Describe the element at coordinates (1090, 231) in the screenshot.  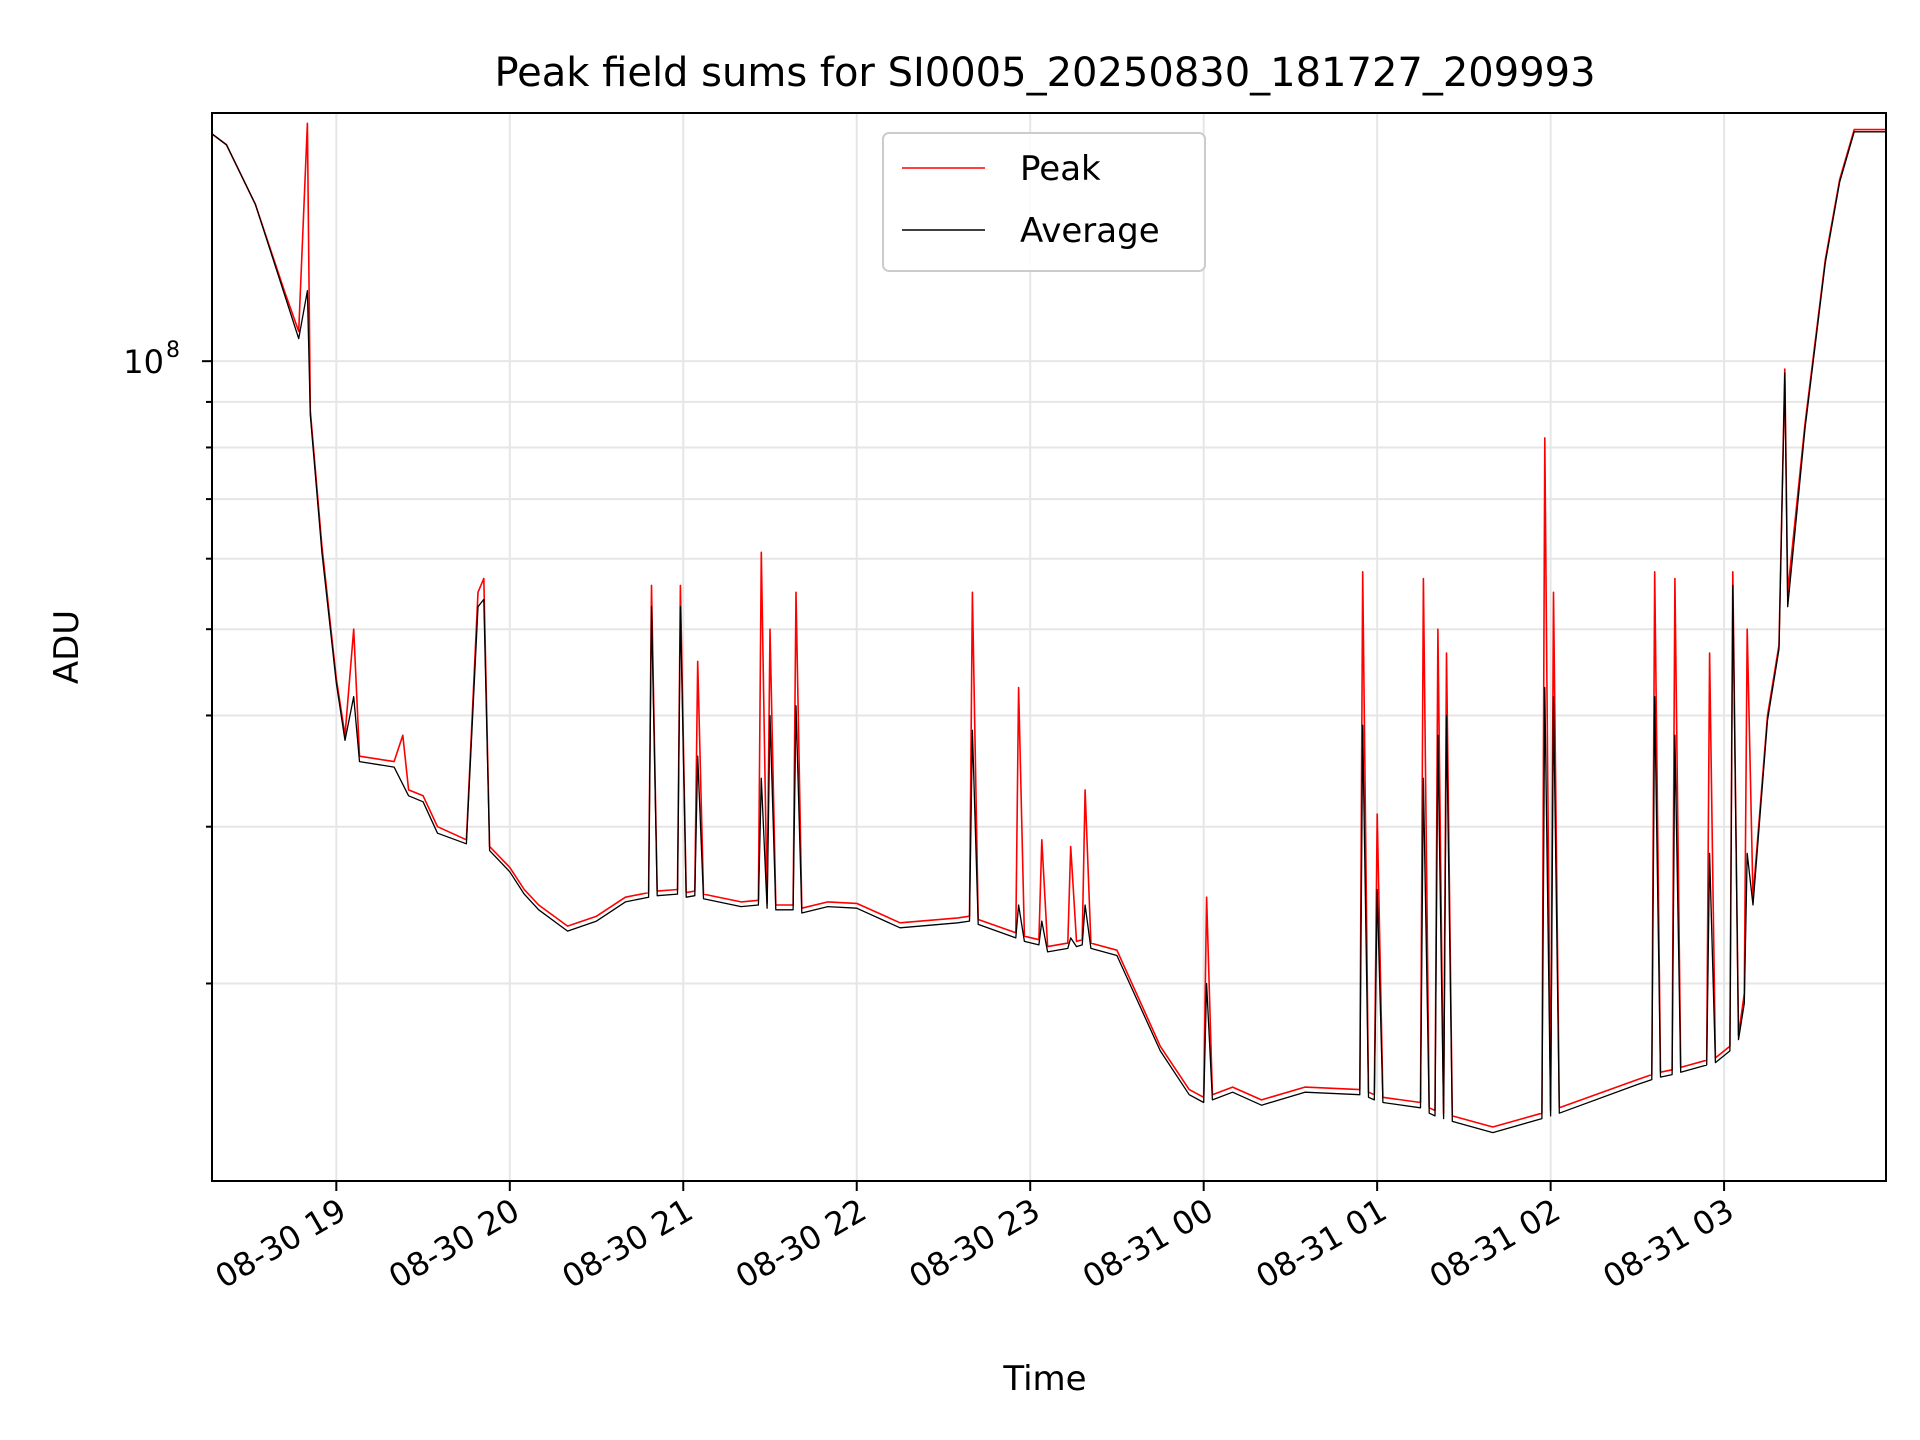
I see `legend-label-average: Average` at that location.